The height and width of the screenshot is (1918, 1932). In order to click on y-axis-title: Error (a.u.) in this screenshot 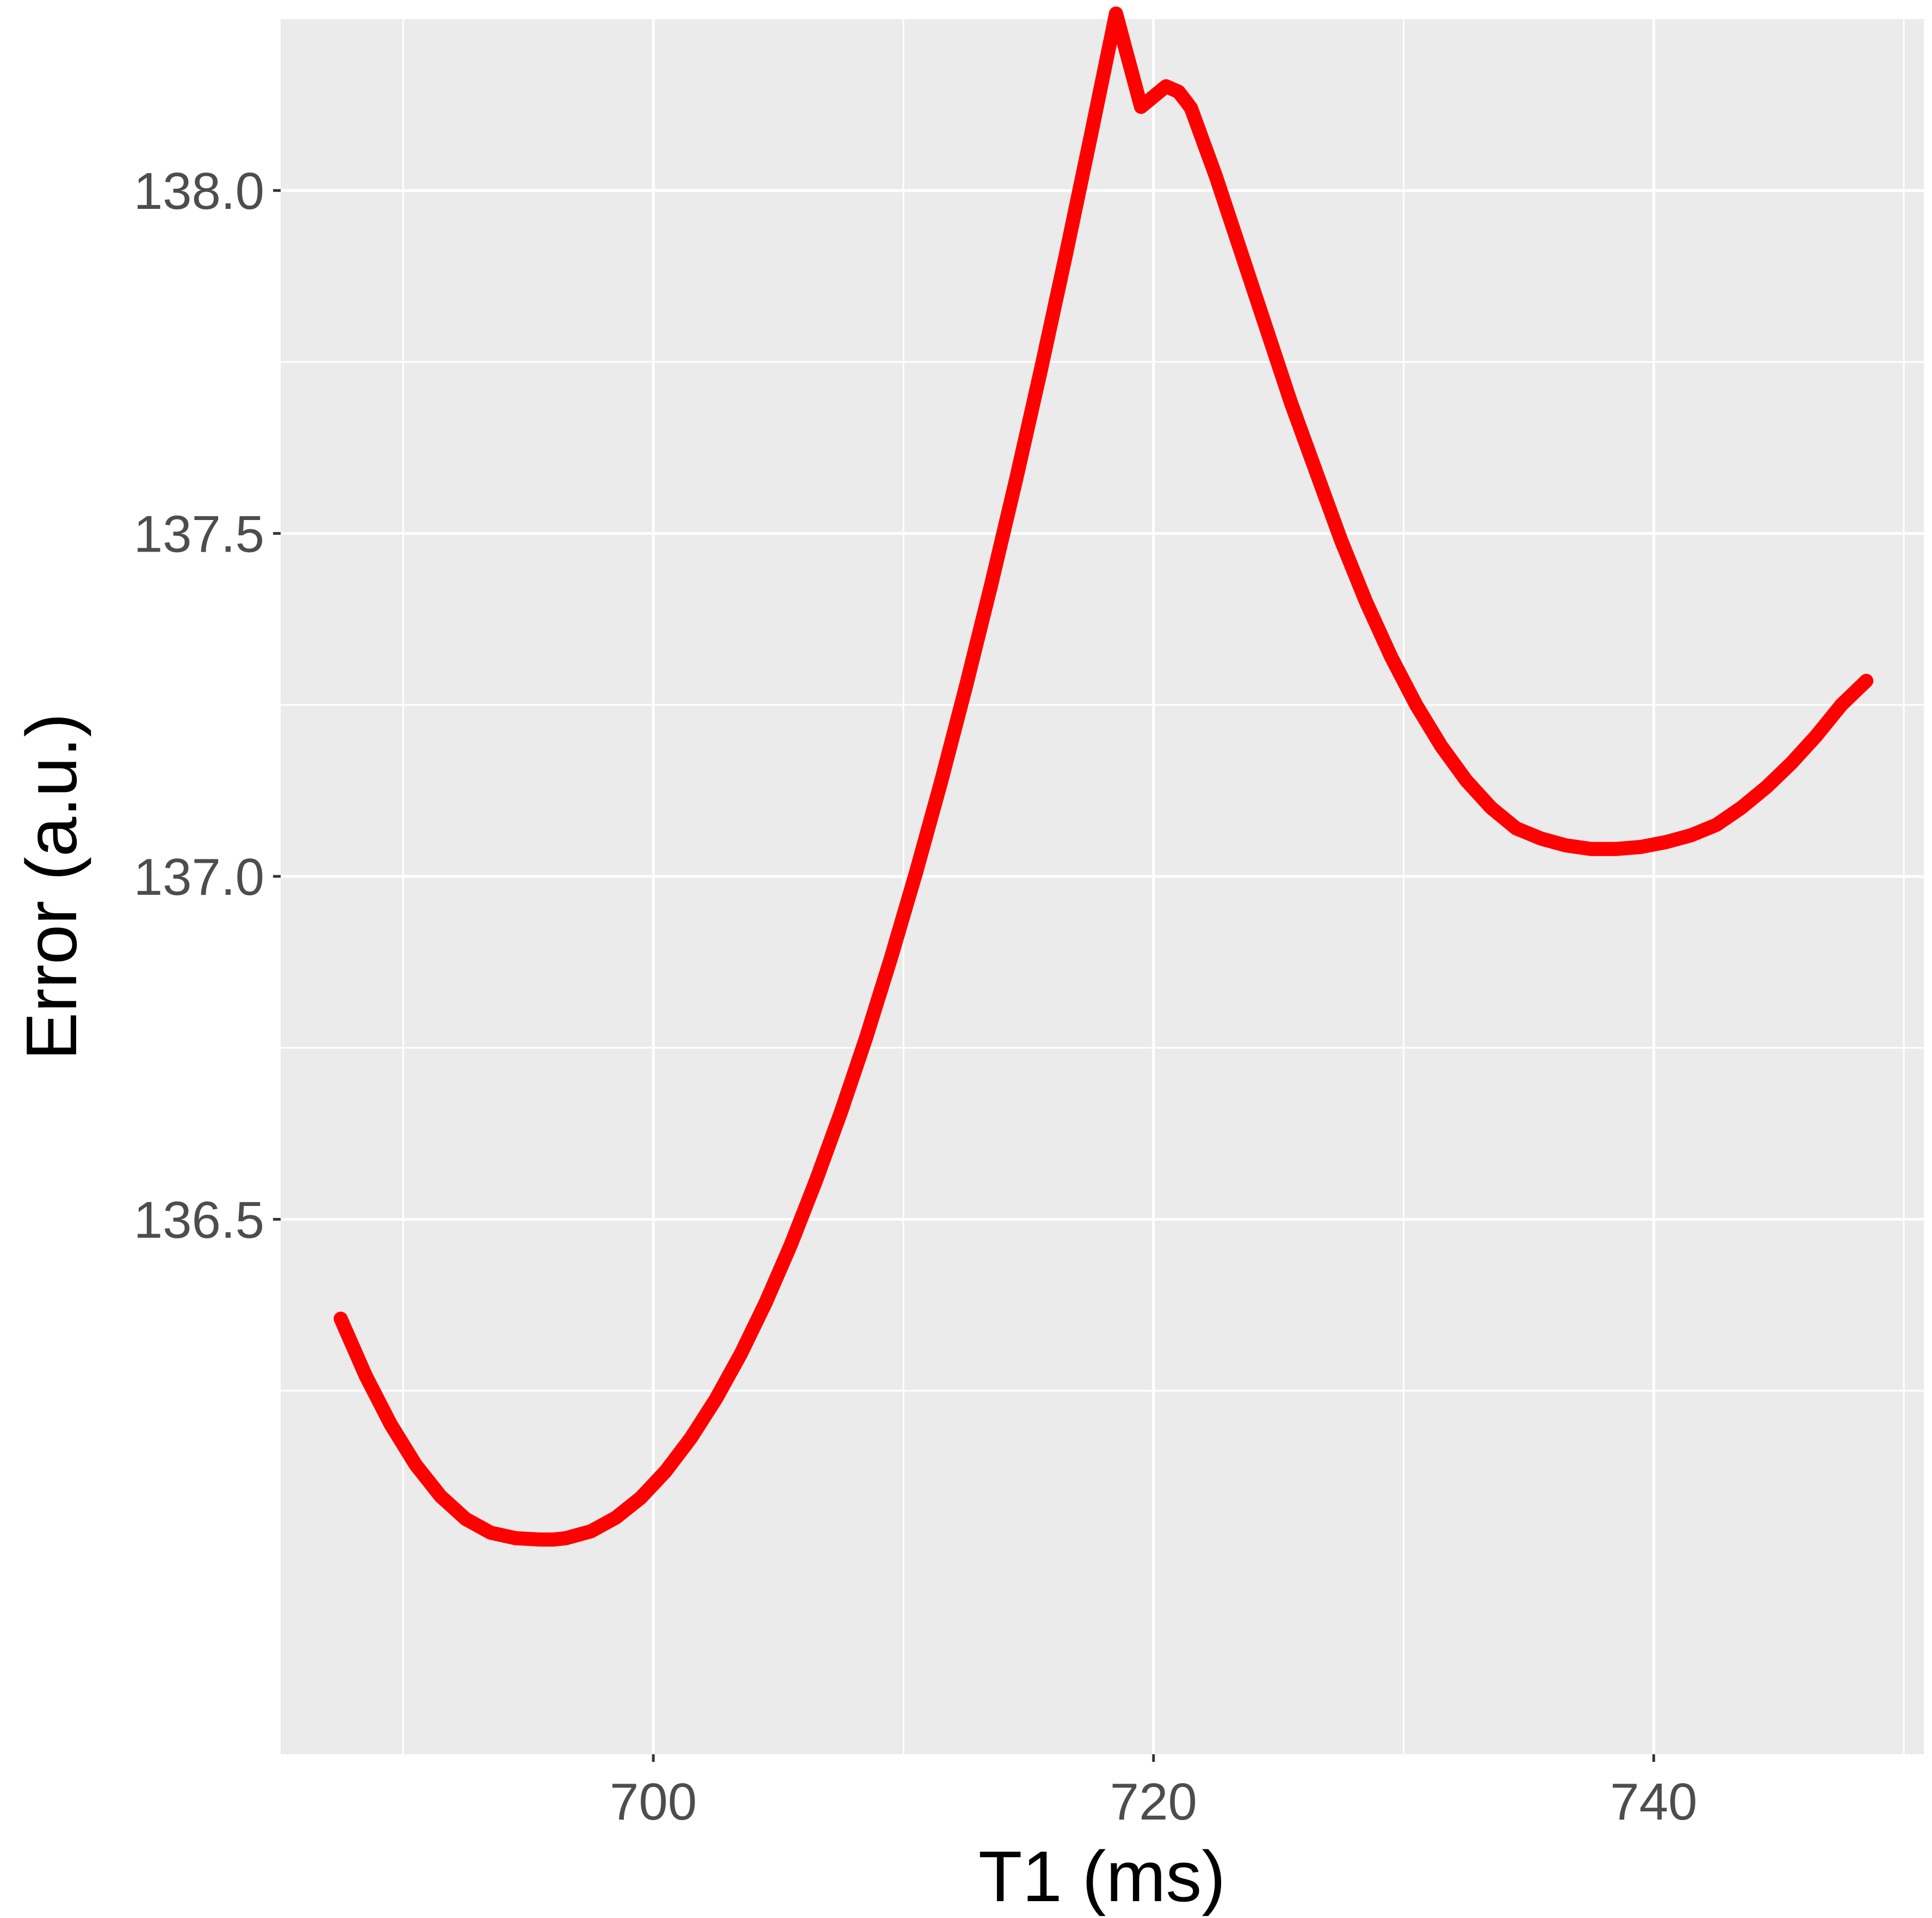, I will do `click(51, 886)`.